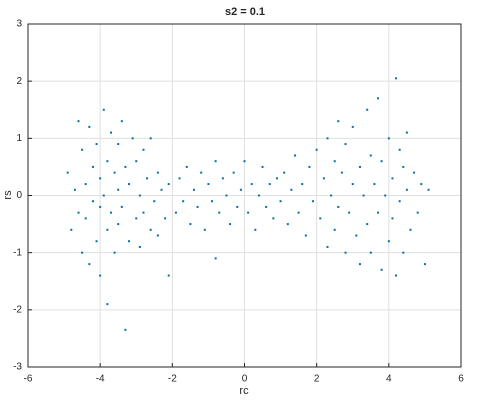 Image resolution: width=478 pixels, height=403 pixels. What do you see at coordinates (461, 379) in the screenshot?
I see `x-tick-label: 6` at bounding box center [461, 379].